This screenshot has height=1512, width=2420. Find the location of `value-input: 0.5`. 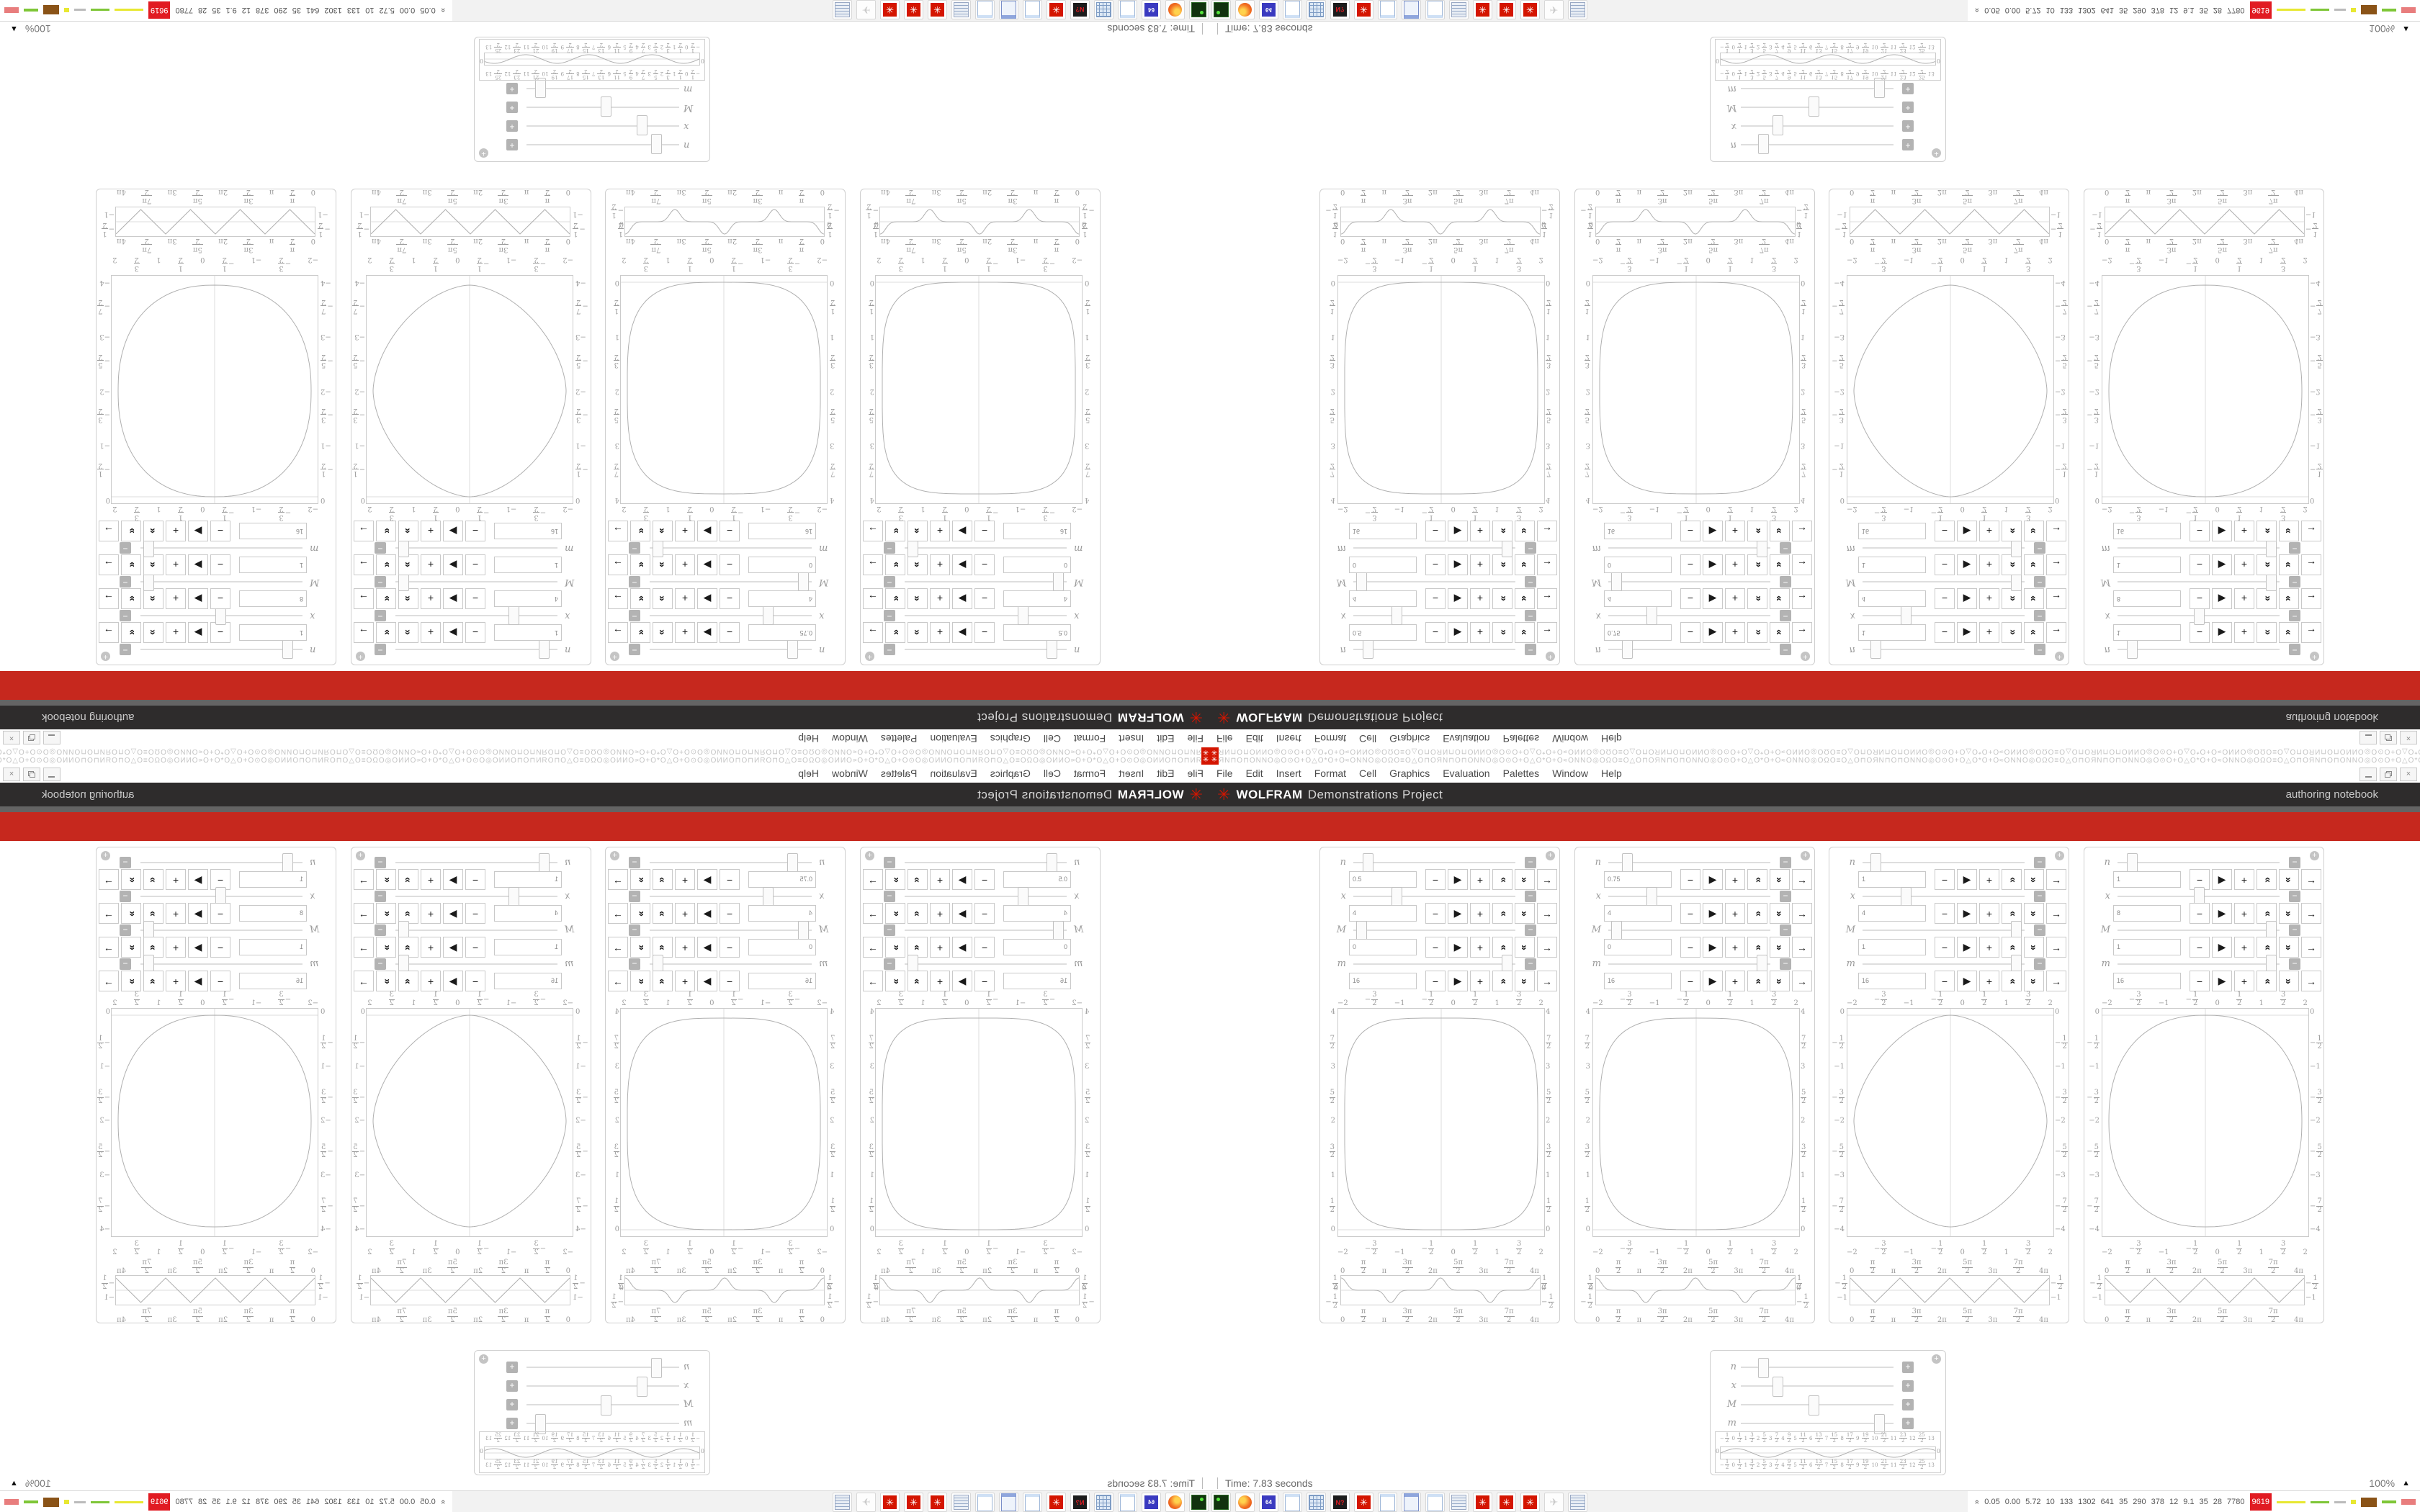

value-input: 0.5 is located at coordinates (1383, 632).